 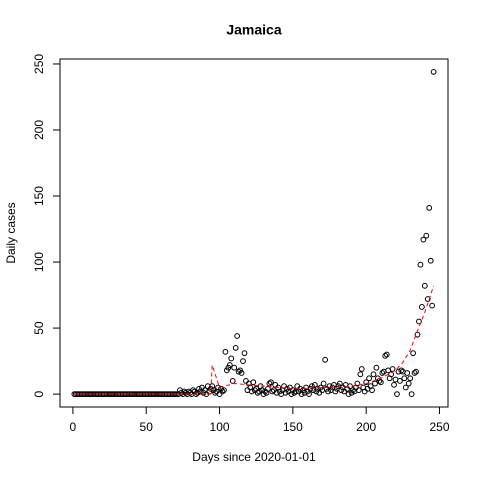 I want to click on y-tick-label: 100, so click(x=39, y=262).